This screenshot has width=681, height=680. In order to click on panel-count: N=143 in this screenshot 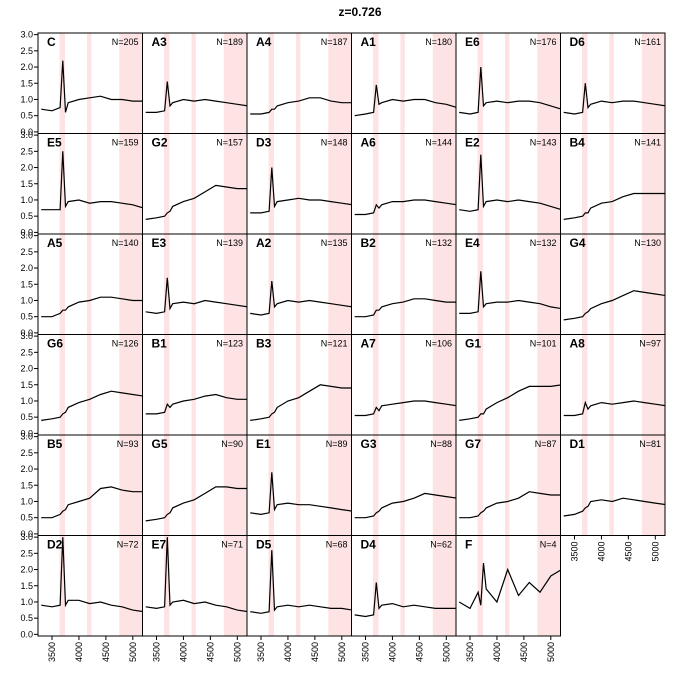, I will do `click(543, 143)`.